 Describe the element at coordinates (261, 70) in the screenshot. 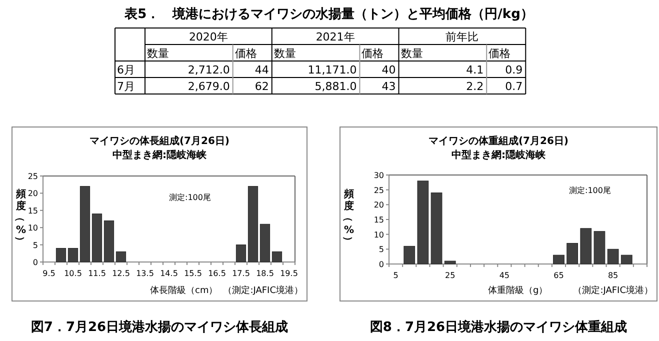

I see `text: 44` at that location.